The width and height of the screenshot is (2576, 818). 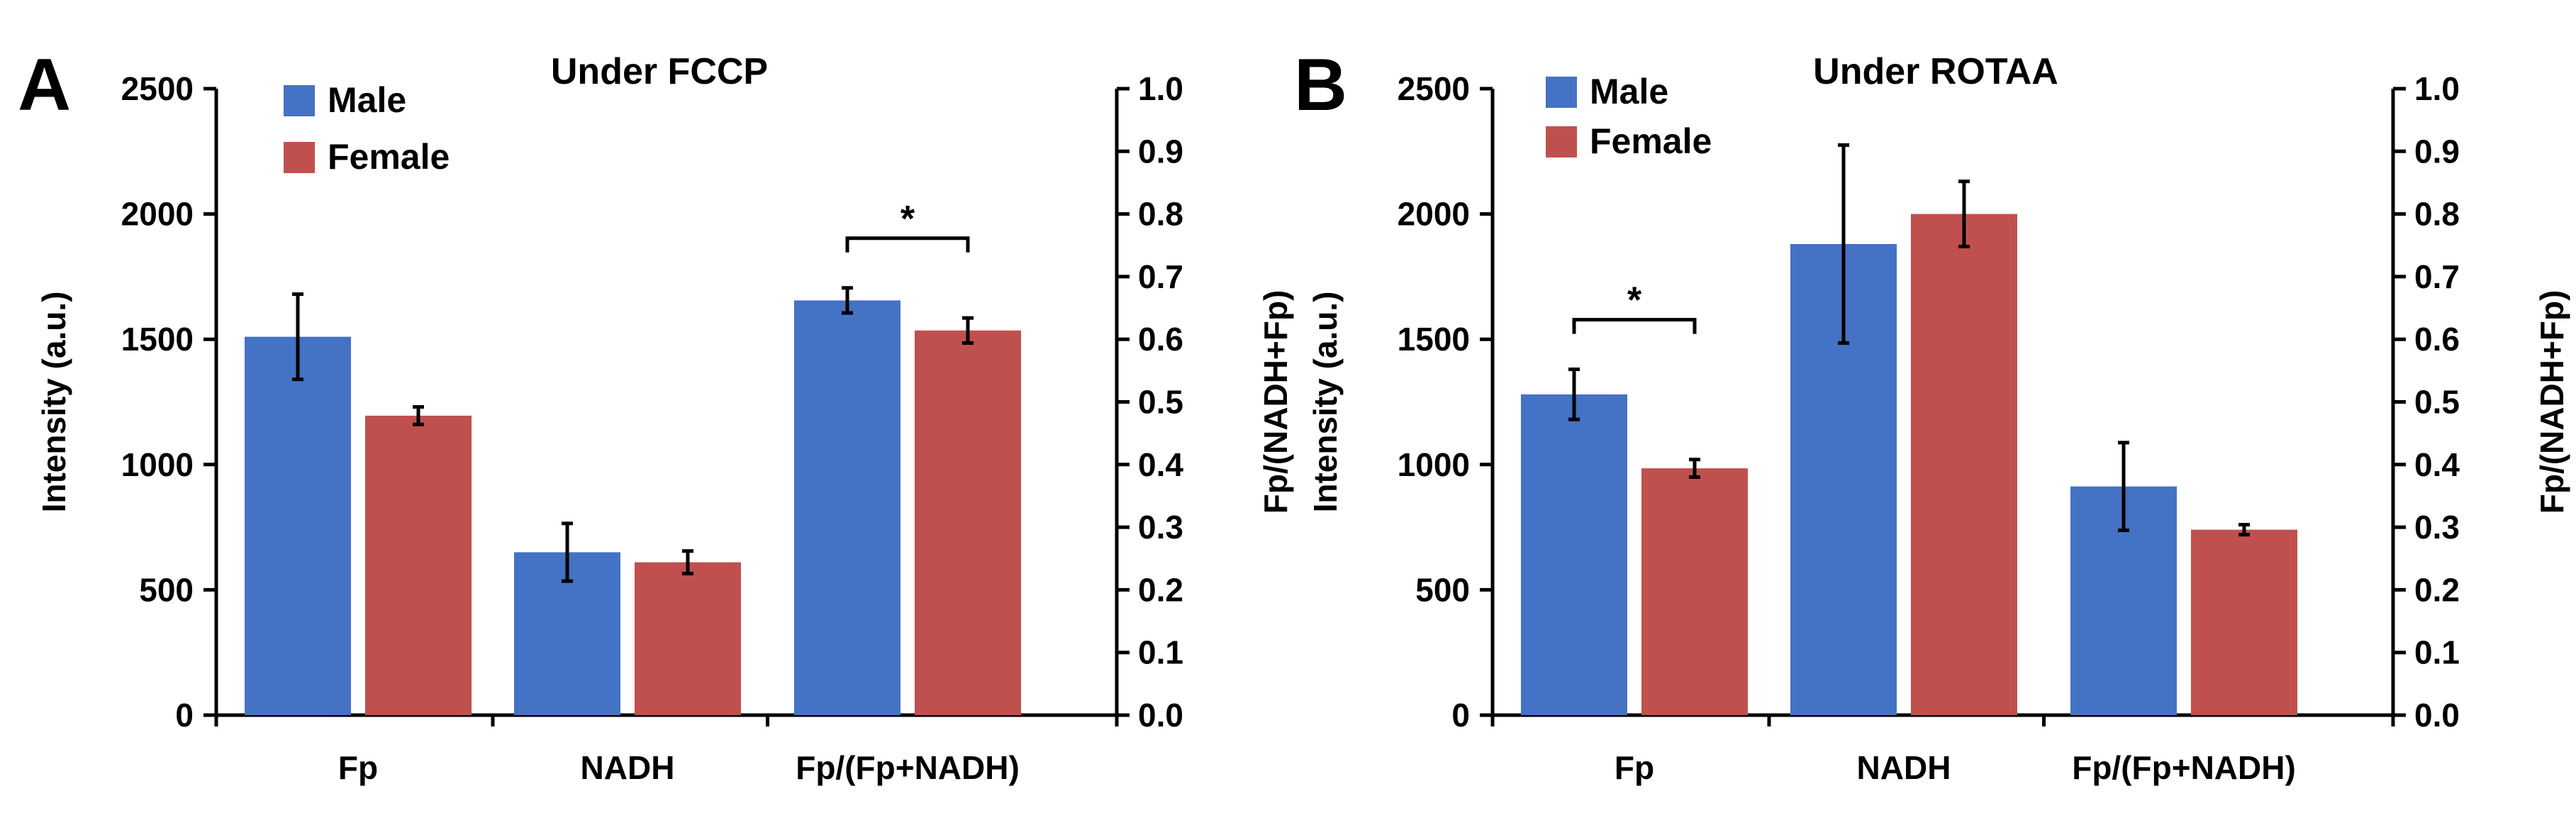 What do you see at coordinates (1936, 71) in the screenshot?
I see `chart-title: Under ROTAA` at bounding box center [1936, 71].